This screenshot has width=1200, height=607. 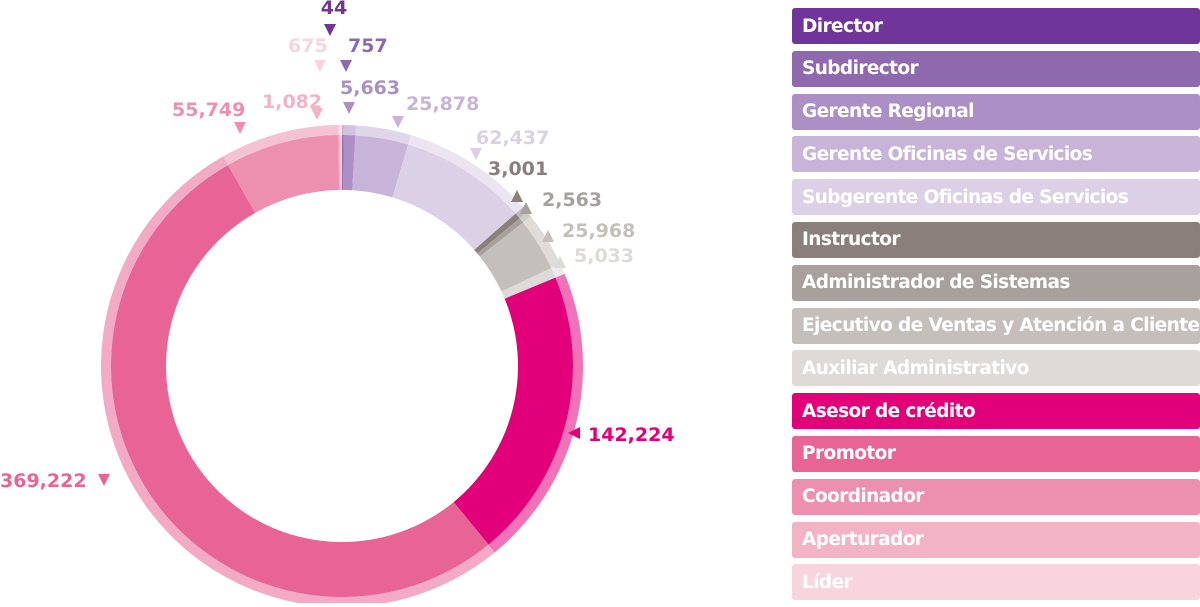 What do you see at coordinates (996, 112) in the screenshot?
I see `legend-item-3: Gerente Regional` at bounding box center [996, 112].